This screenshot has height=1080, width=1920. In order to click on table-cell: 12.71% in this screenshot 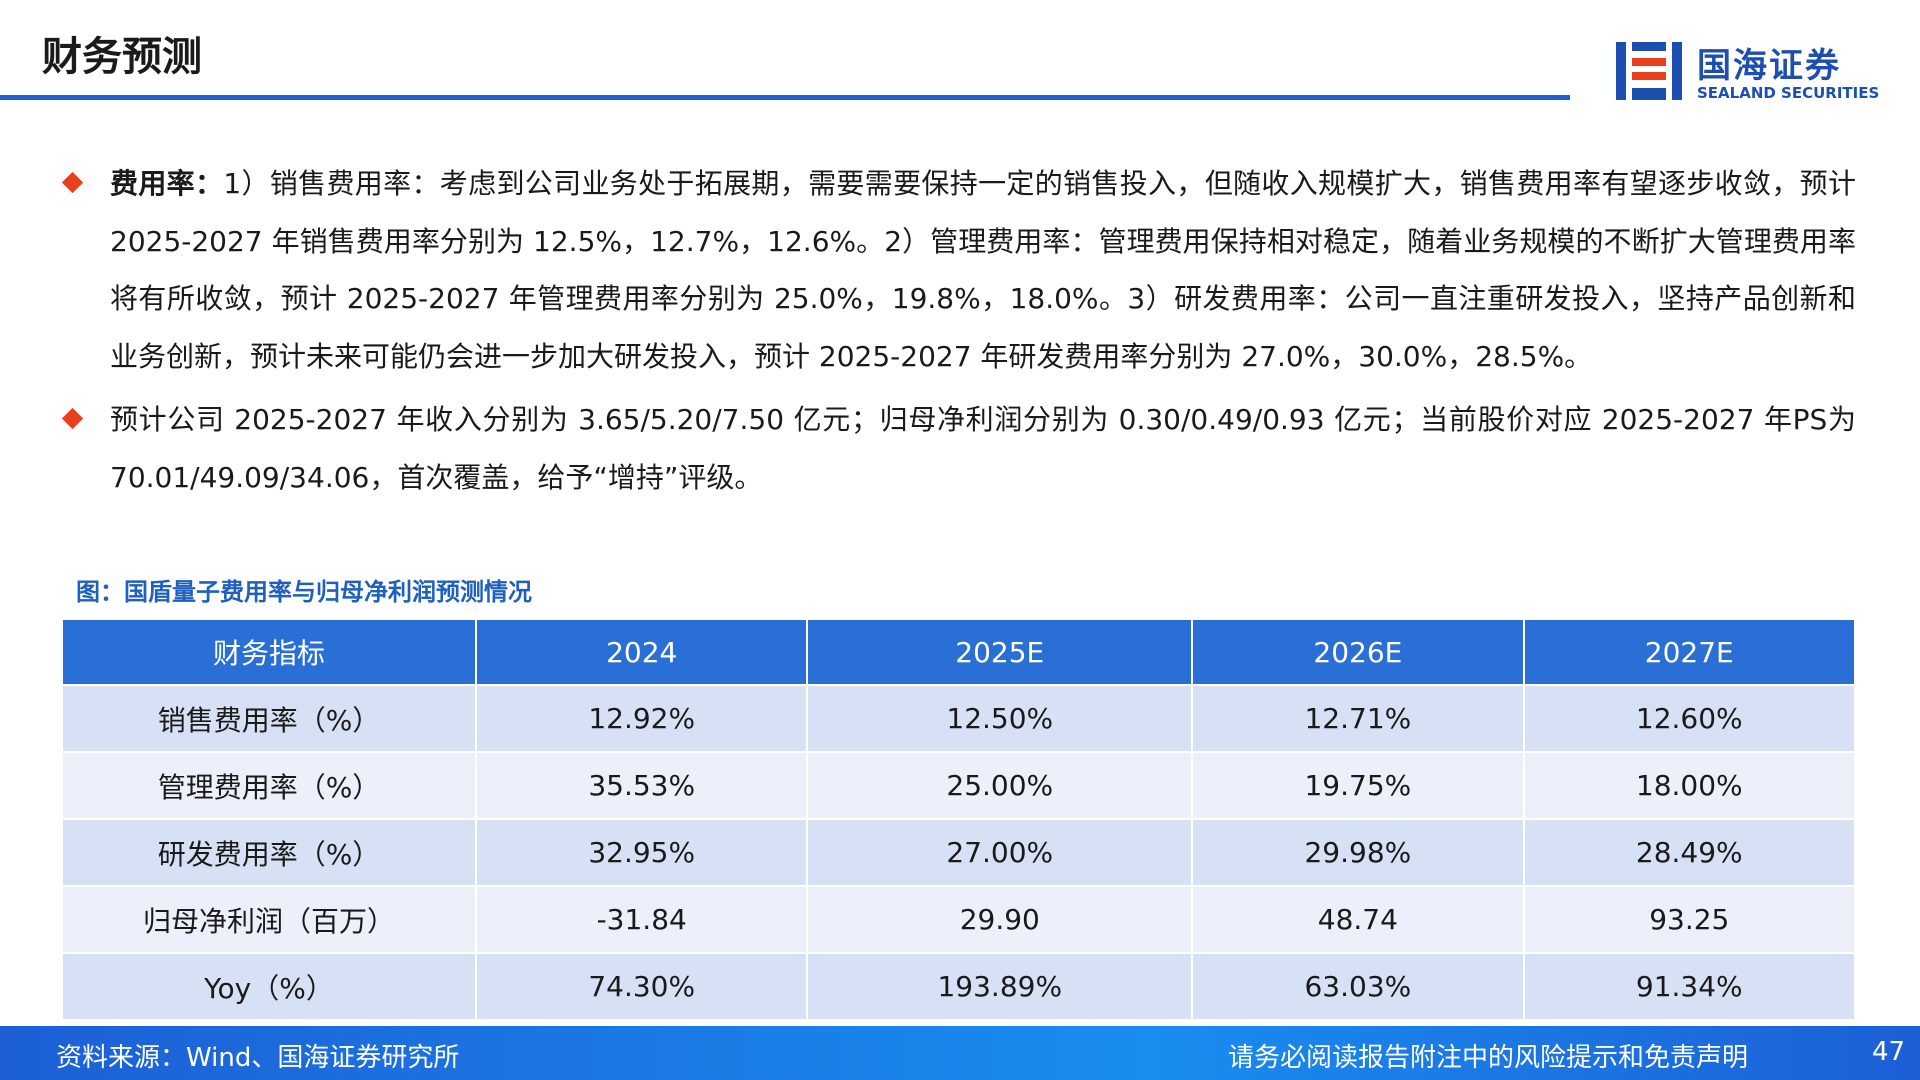, I will do `click(1358, 718)`.